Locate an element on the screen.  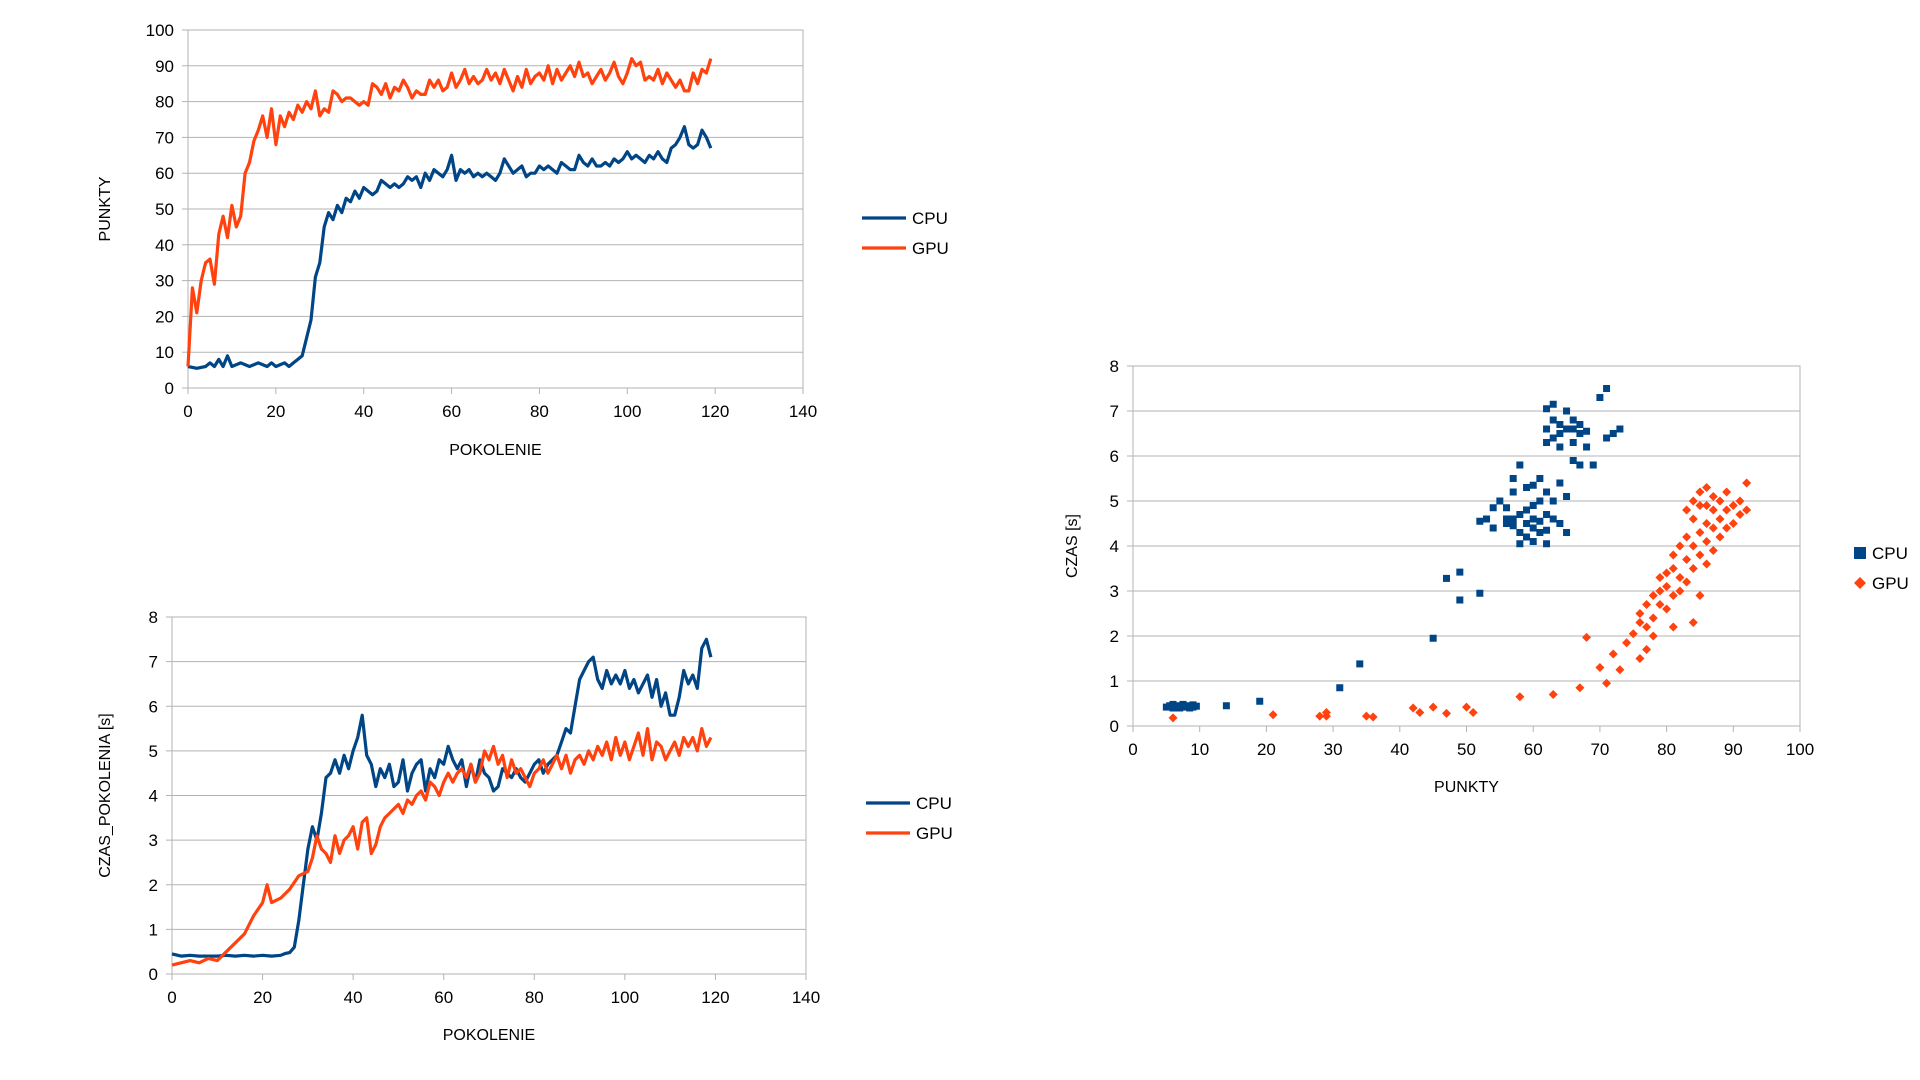
x-tick-label: 140 is located at coordinates (803, 411).